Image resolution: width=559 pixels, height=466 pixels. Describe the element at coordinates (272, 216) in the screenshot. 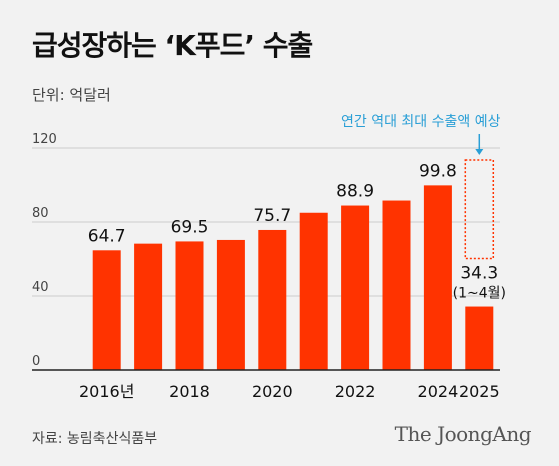

I see `data-label-2020: 75.7` at that location.